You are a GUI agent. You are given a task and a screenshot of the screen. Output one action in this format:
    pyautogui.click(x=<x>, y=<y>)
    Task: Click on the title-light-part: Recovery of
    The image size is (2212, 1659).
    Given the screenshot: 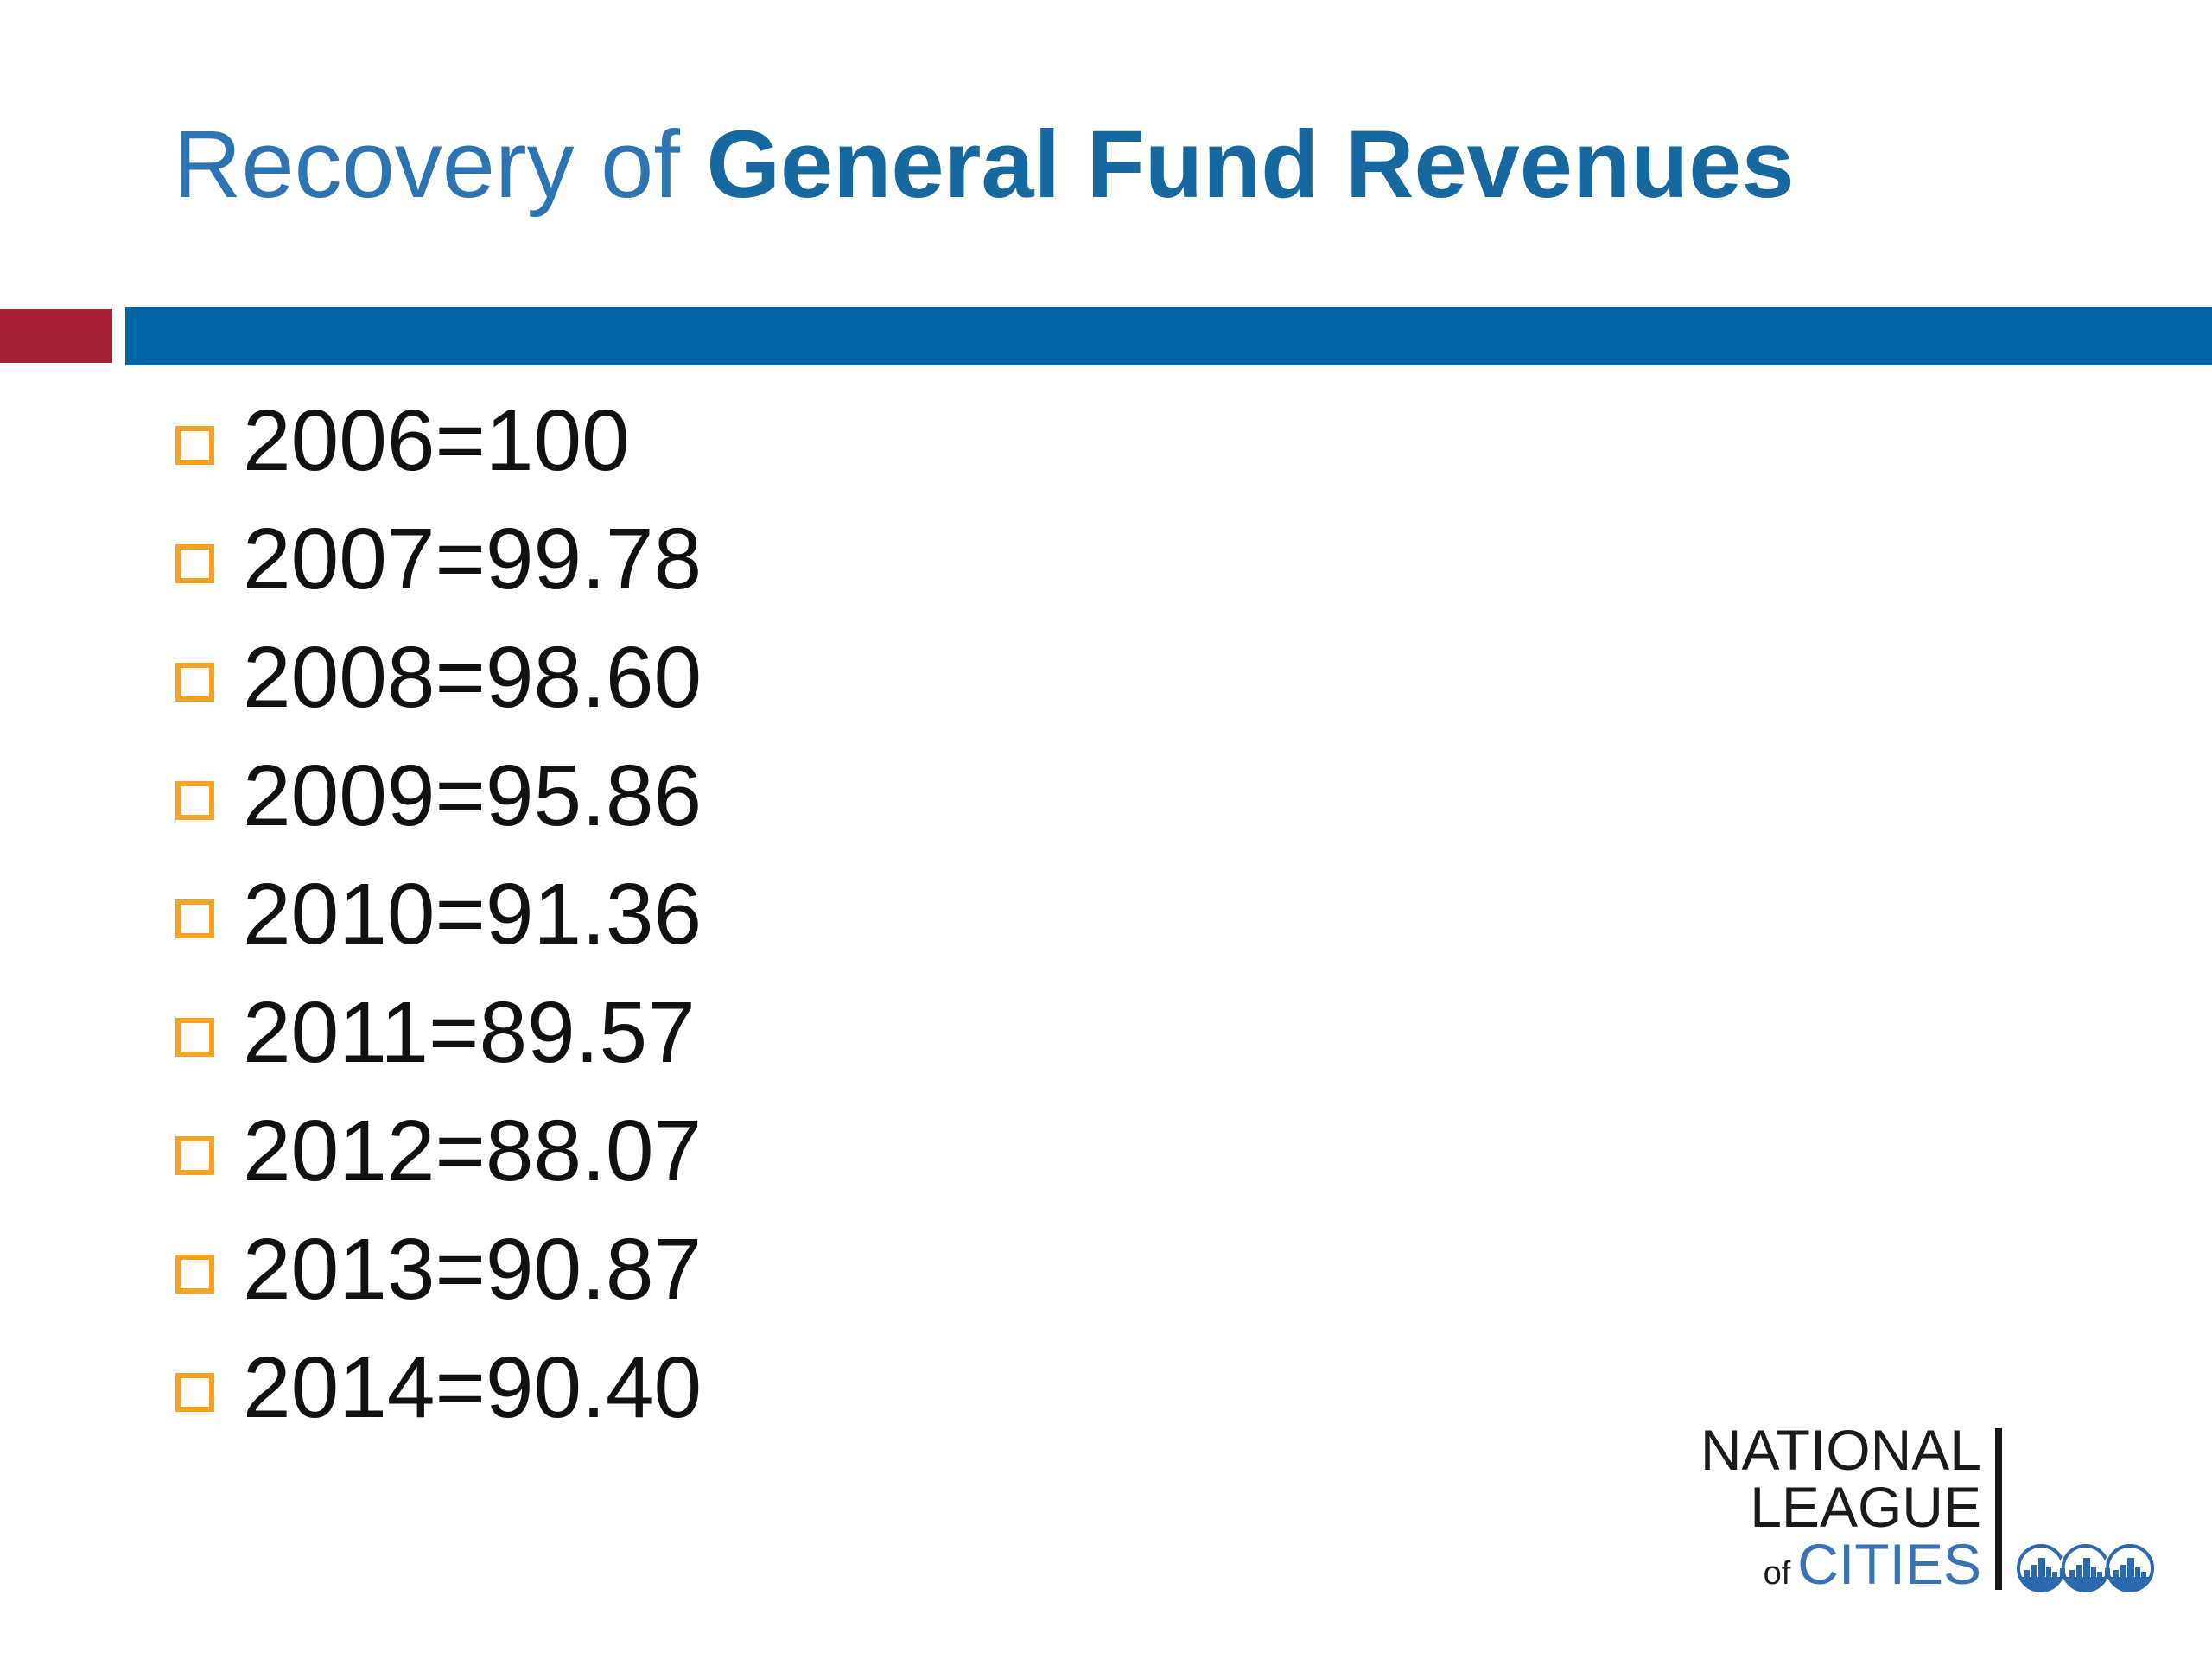 What is the action you would take?
    pyautogui.click(x=440, y=164)
    